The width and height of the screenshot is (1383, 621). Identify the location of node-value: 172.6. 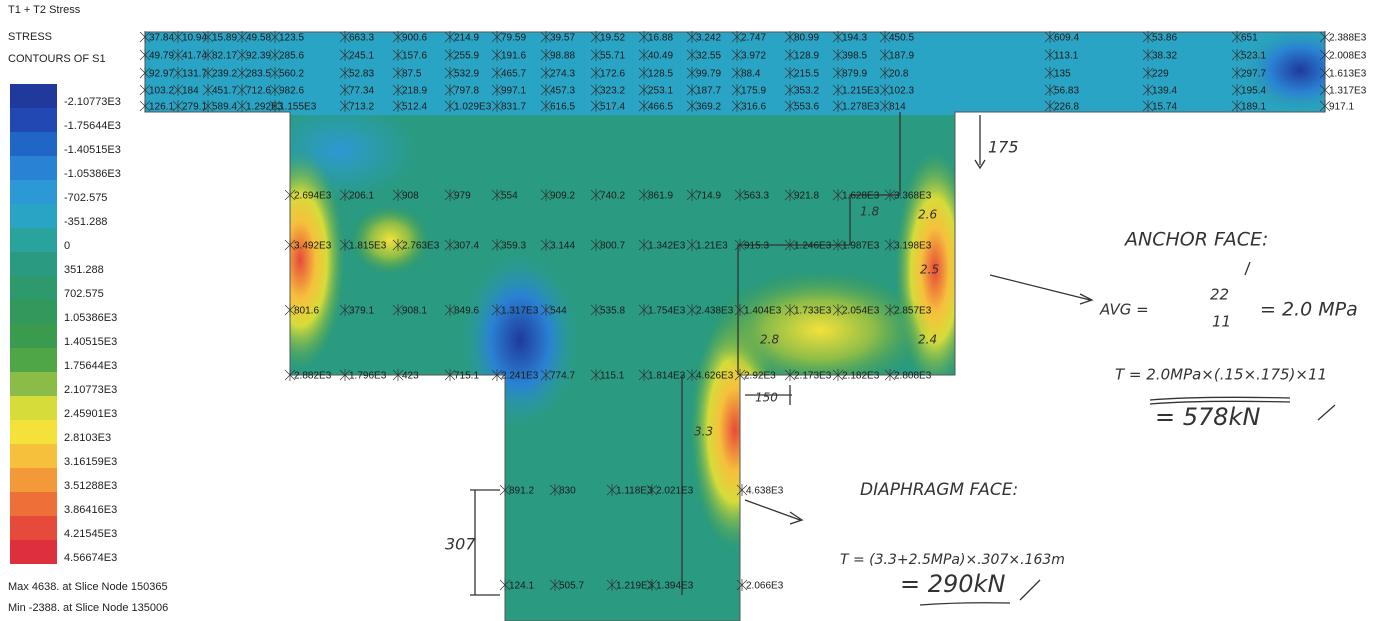
(612, 74).